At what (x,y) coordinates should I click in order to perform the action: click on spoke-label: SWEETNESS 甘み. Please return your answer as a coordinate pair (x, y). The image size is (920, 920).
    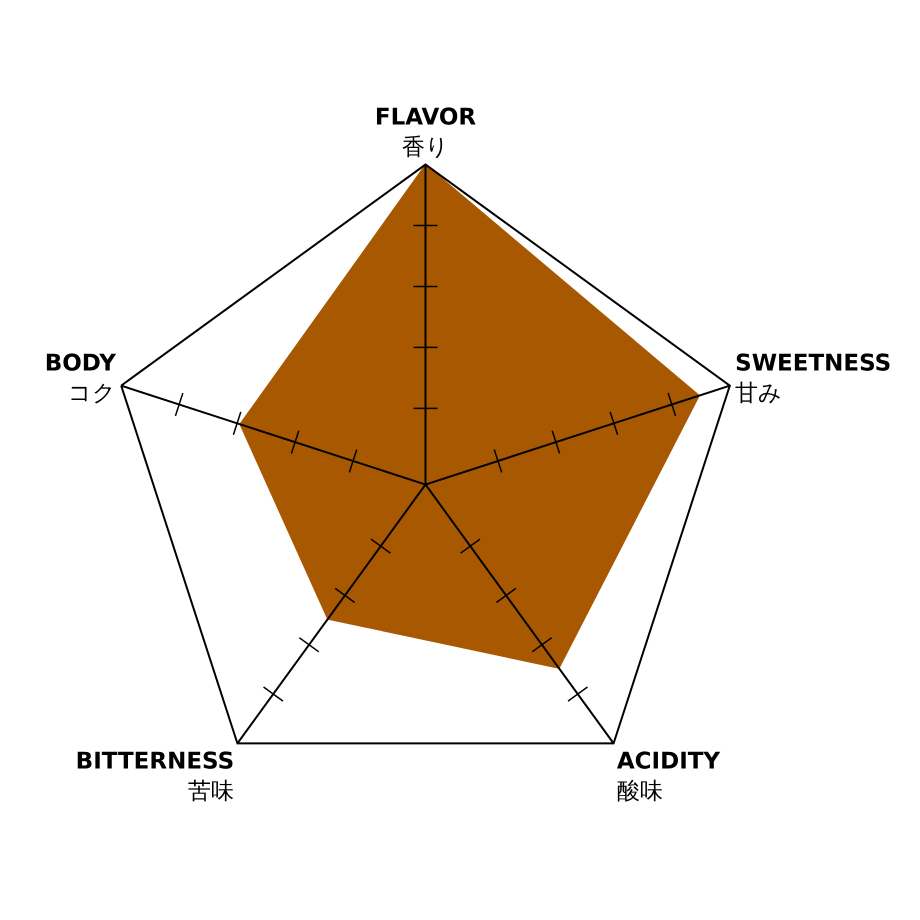
    Looking at the image, I should click on (813, 378).